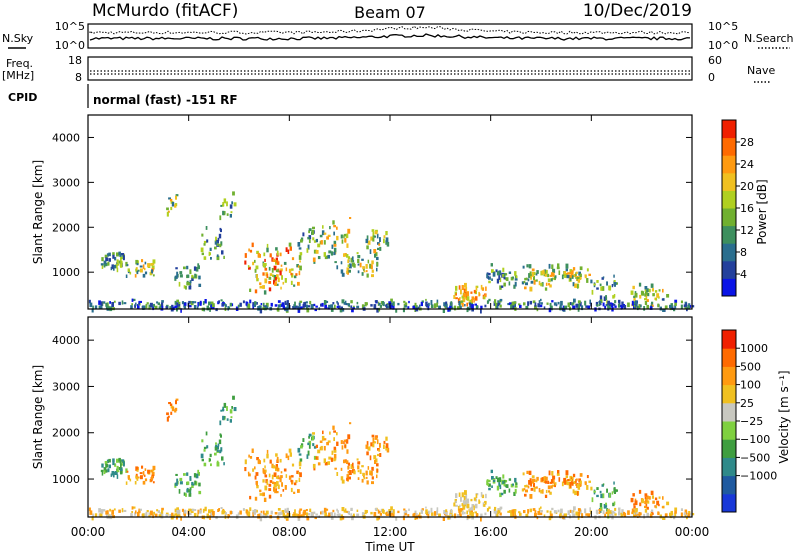 Image resolution: width=800 pixels, height=554 pixels. I want to click on colorbar-tick-label: 8, so click(743, 252).